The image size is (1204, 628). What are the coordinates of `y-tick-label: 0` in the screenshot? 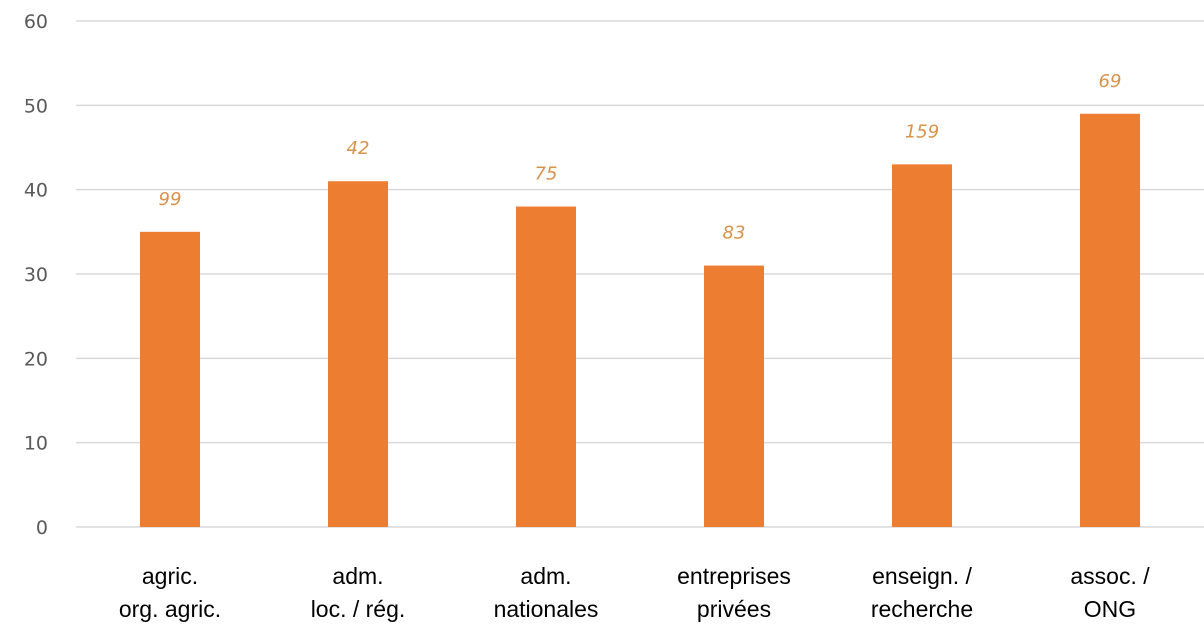 It's located at (42, 528).